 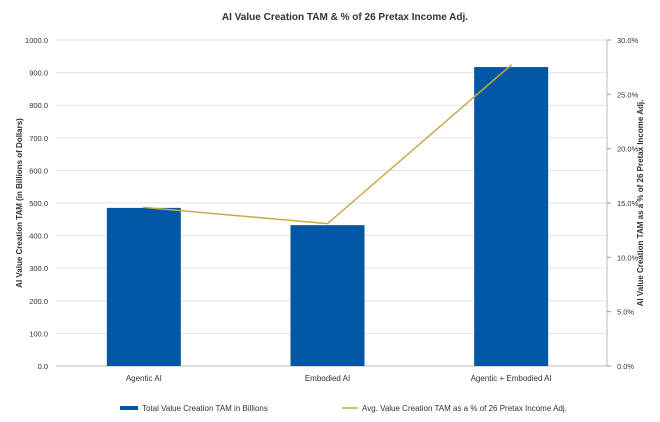 What do you see at coordinates (143, 286) in the screenshot?
I see `bar-agentic-ai` at bounding box center [143, 286].